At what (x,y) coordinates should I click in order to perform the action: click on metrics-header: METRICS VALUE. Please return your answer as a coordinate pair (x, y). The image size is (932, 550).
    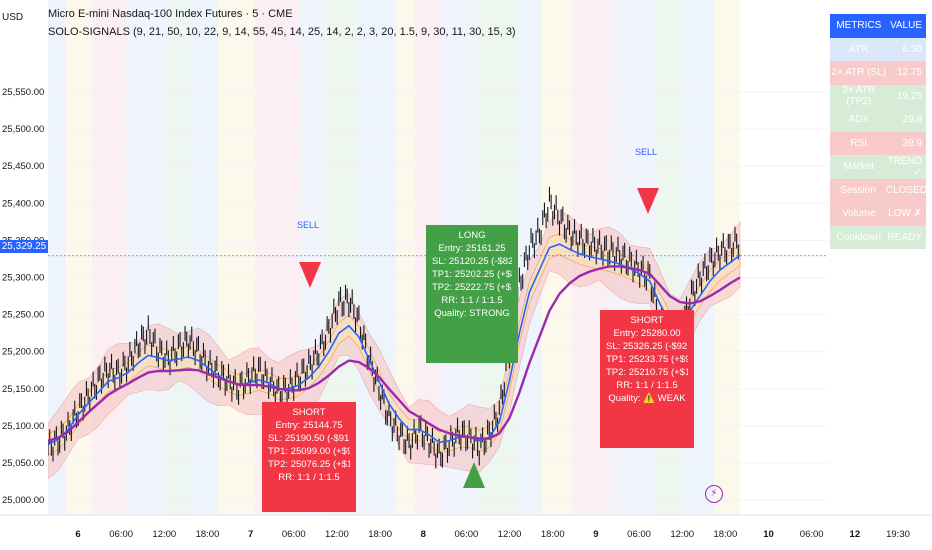
    Looking at the image, I should click on (878, 26).